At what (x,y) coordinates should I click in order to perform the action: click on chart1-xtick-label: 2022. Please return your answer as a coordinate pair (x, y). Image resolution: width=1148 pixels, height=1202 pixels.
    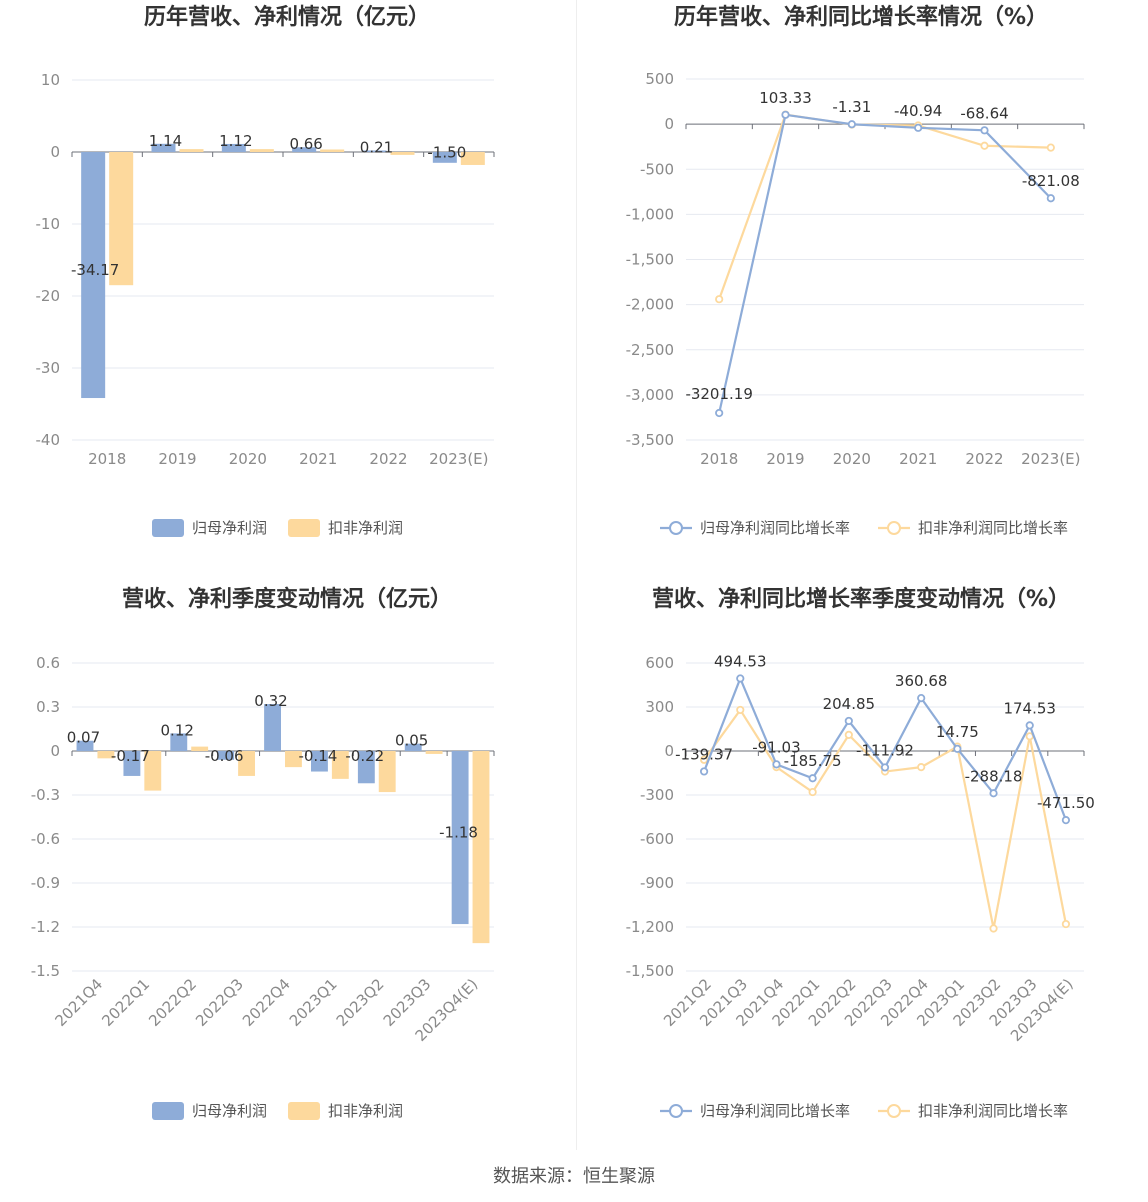
    Looking at the image, I should click on (388, 459).